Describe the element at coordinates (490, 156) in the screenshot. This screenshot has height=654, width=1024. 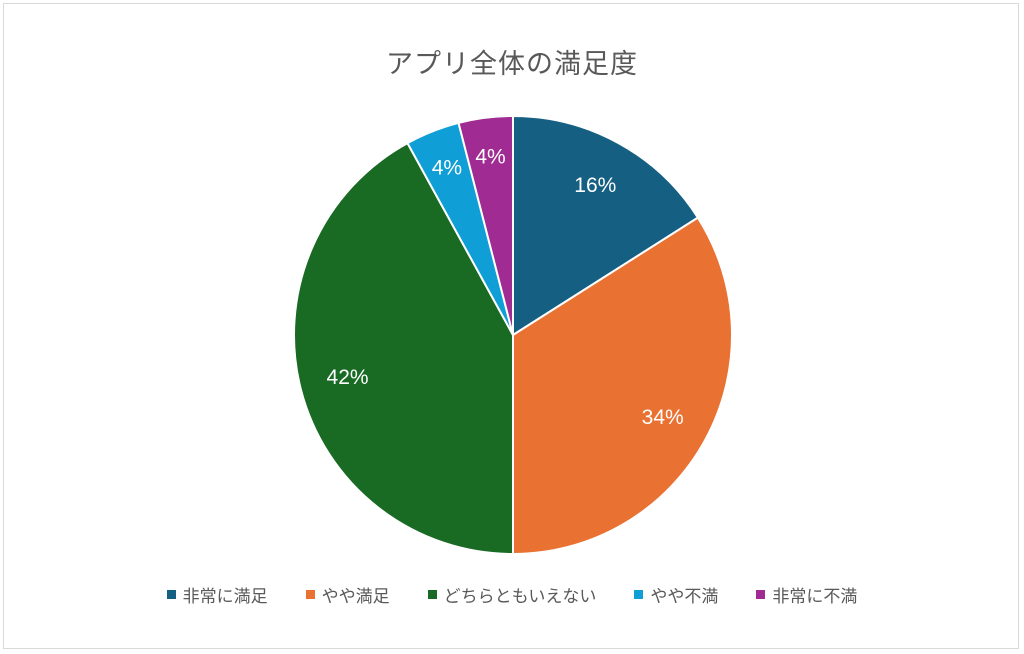
I see `data-label-5: 4%` at that location.